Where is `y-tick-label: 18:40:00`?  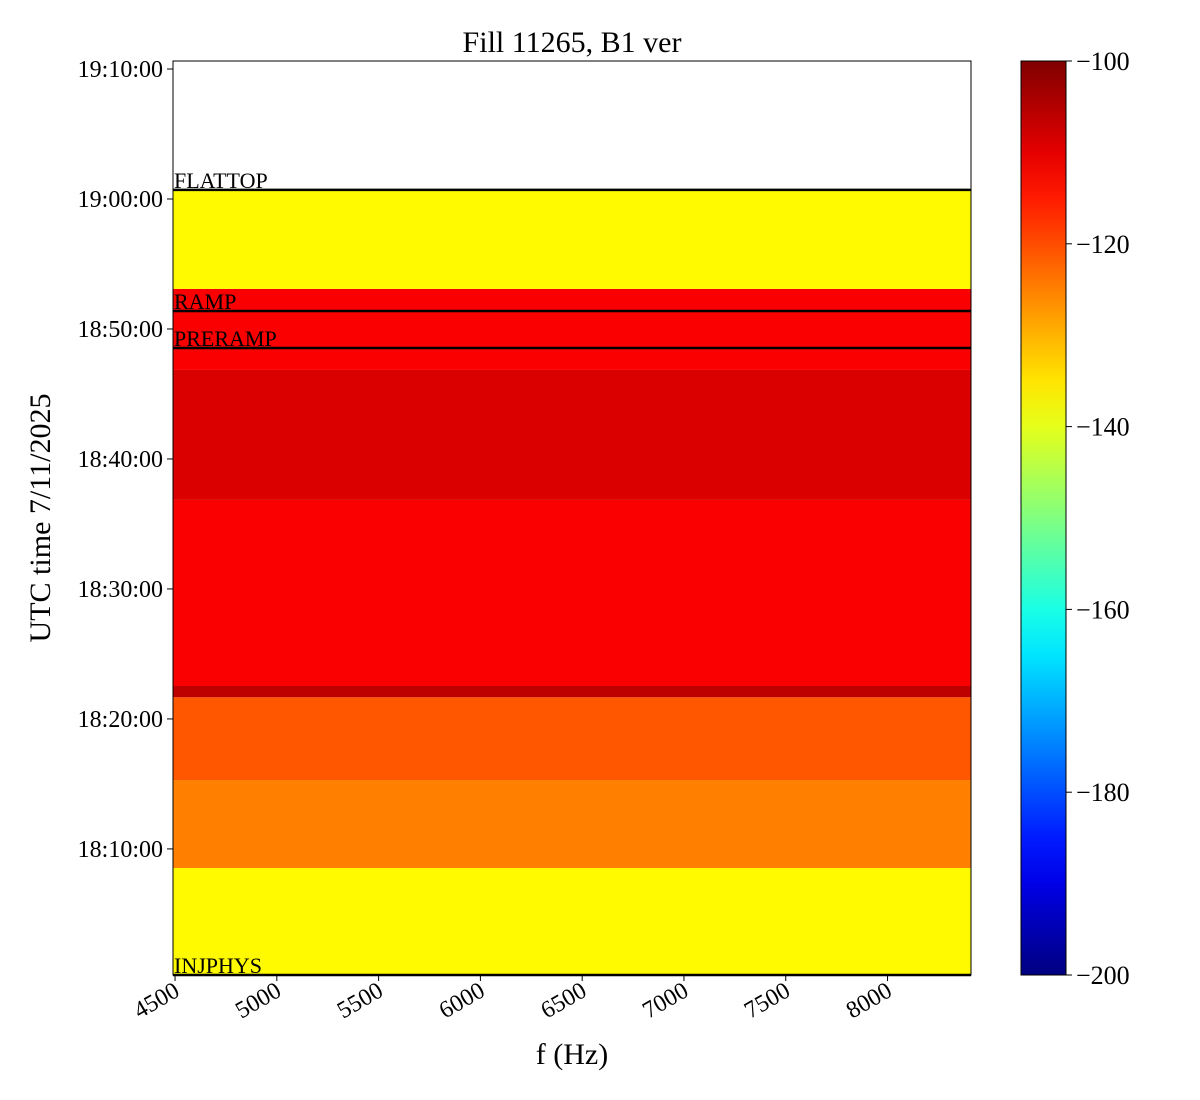
y-tick-label: 18:40:00 is located at coordinates (120, 460).